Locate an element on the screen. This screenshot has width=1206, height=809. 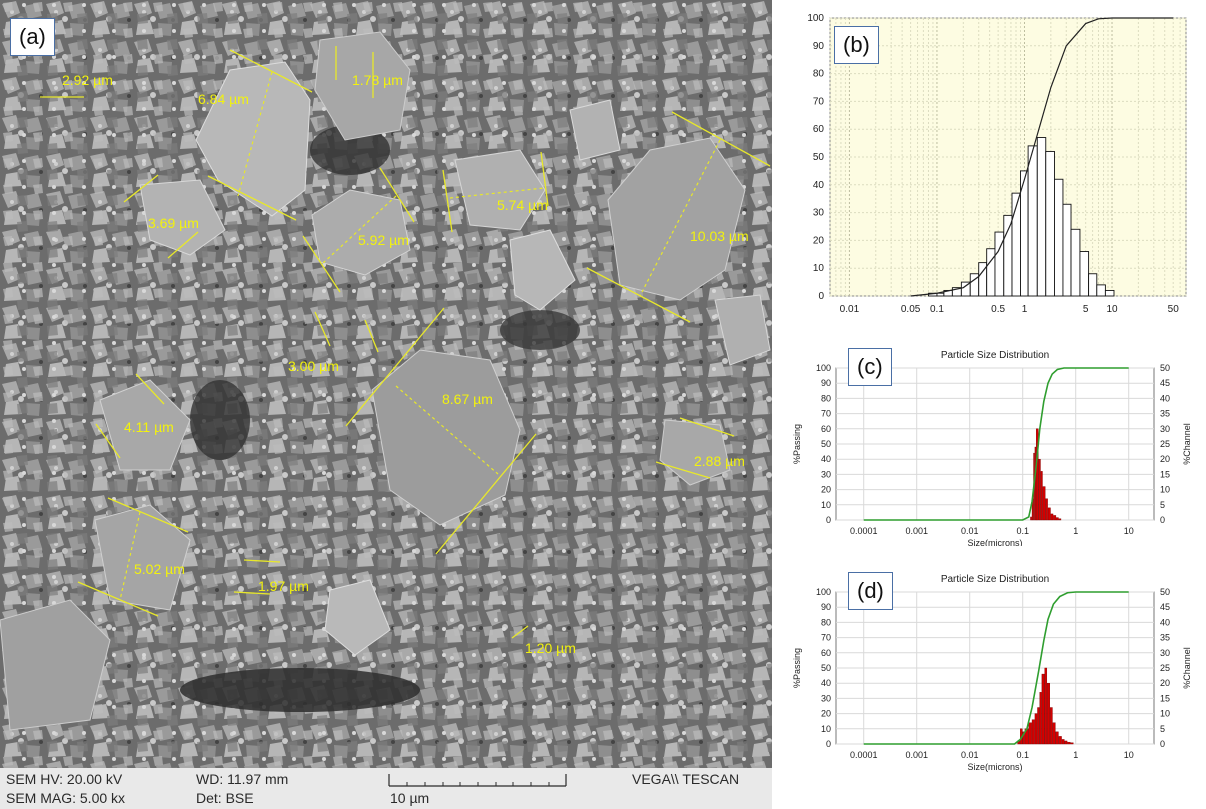
sem-hv: SEM HV: 20.00 kV is located at coordinates (64, 779).